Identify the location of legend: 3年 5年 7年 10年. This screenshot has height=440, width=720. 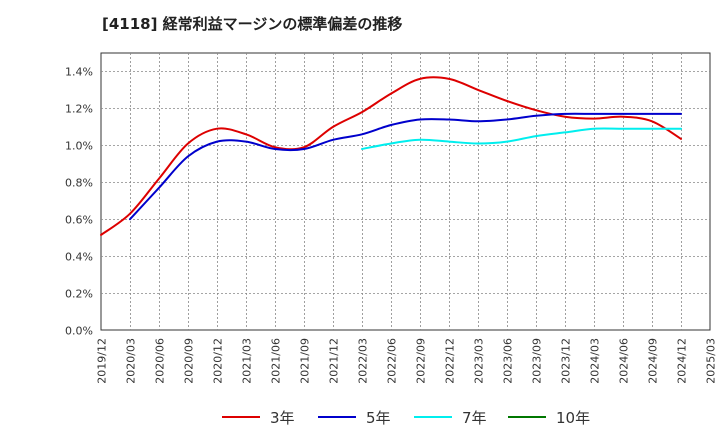
(360, 417).